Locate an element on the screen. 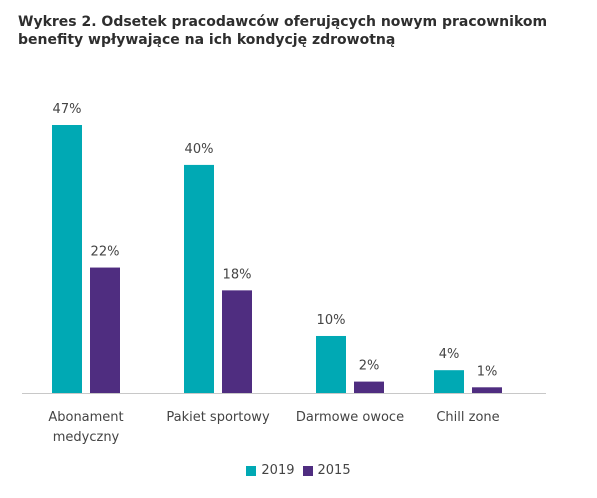  data-label-2015-0: 22% is located at coordinates (105, 252).